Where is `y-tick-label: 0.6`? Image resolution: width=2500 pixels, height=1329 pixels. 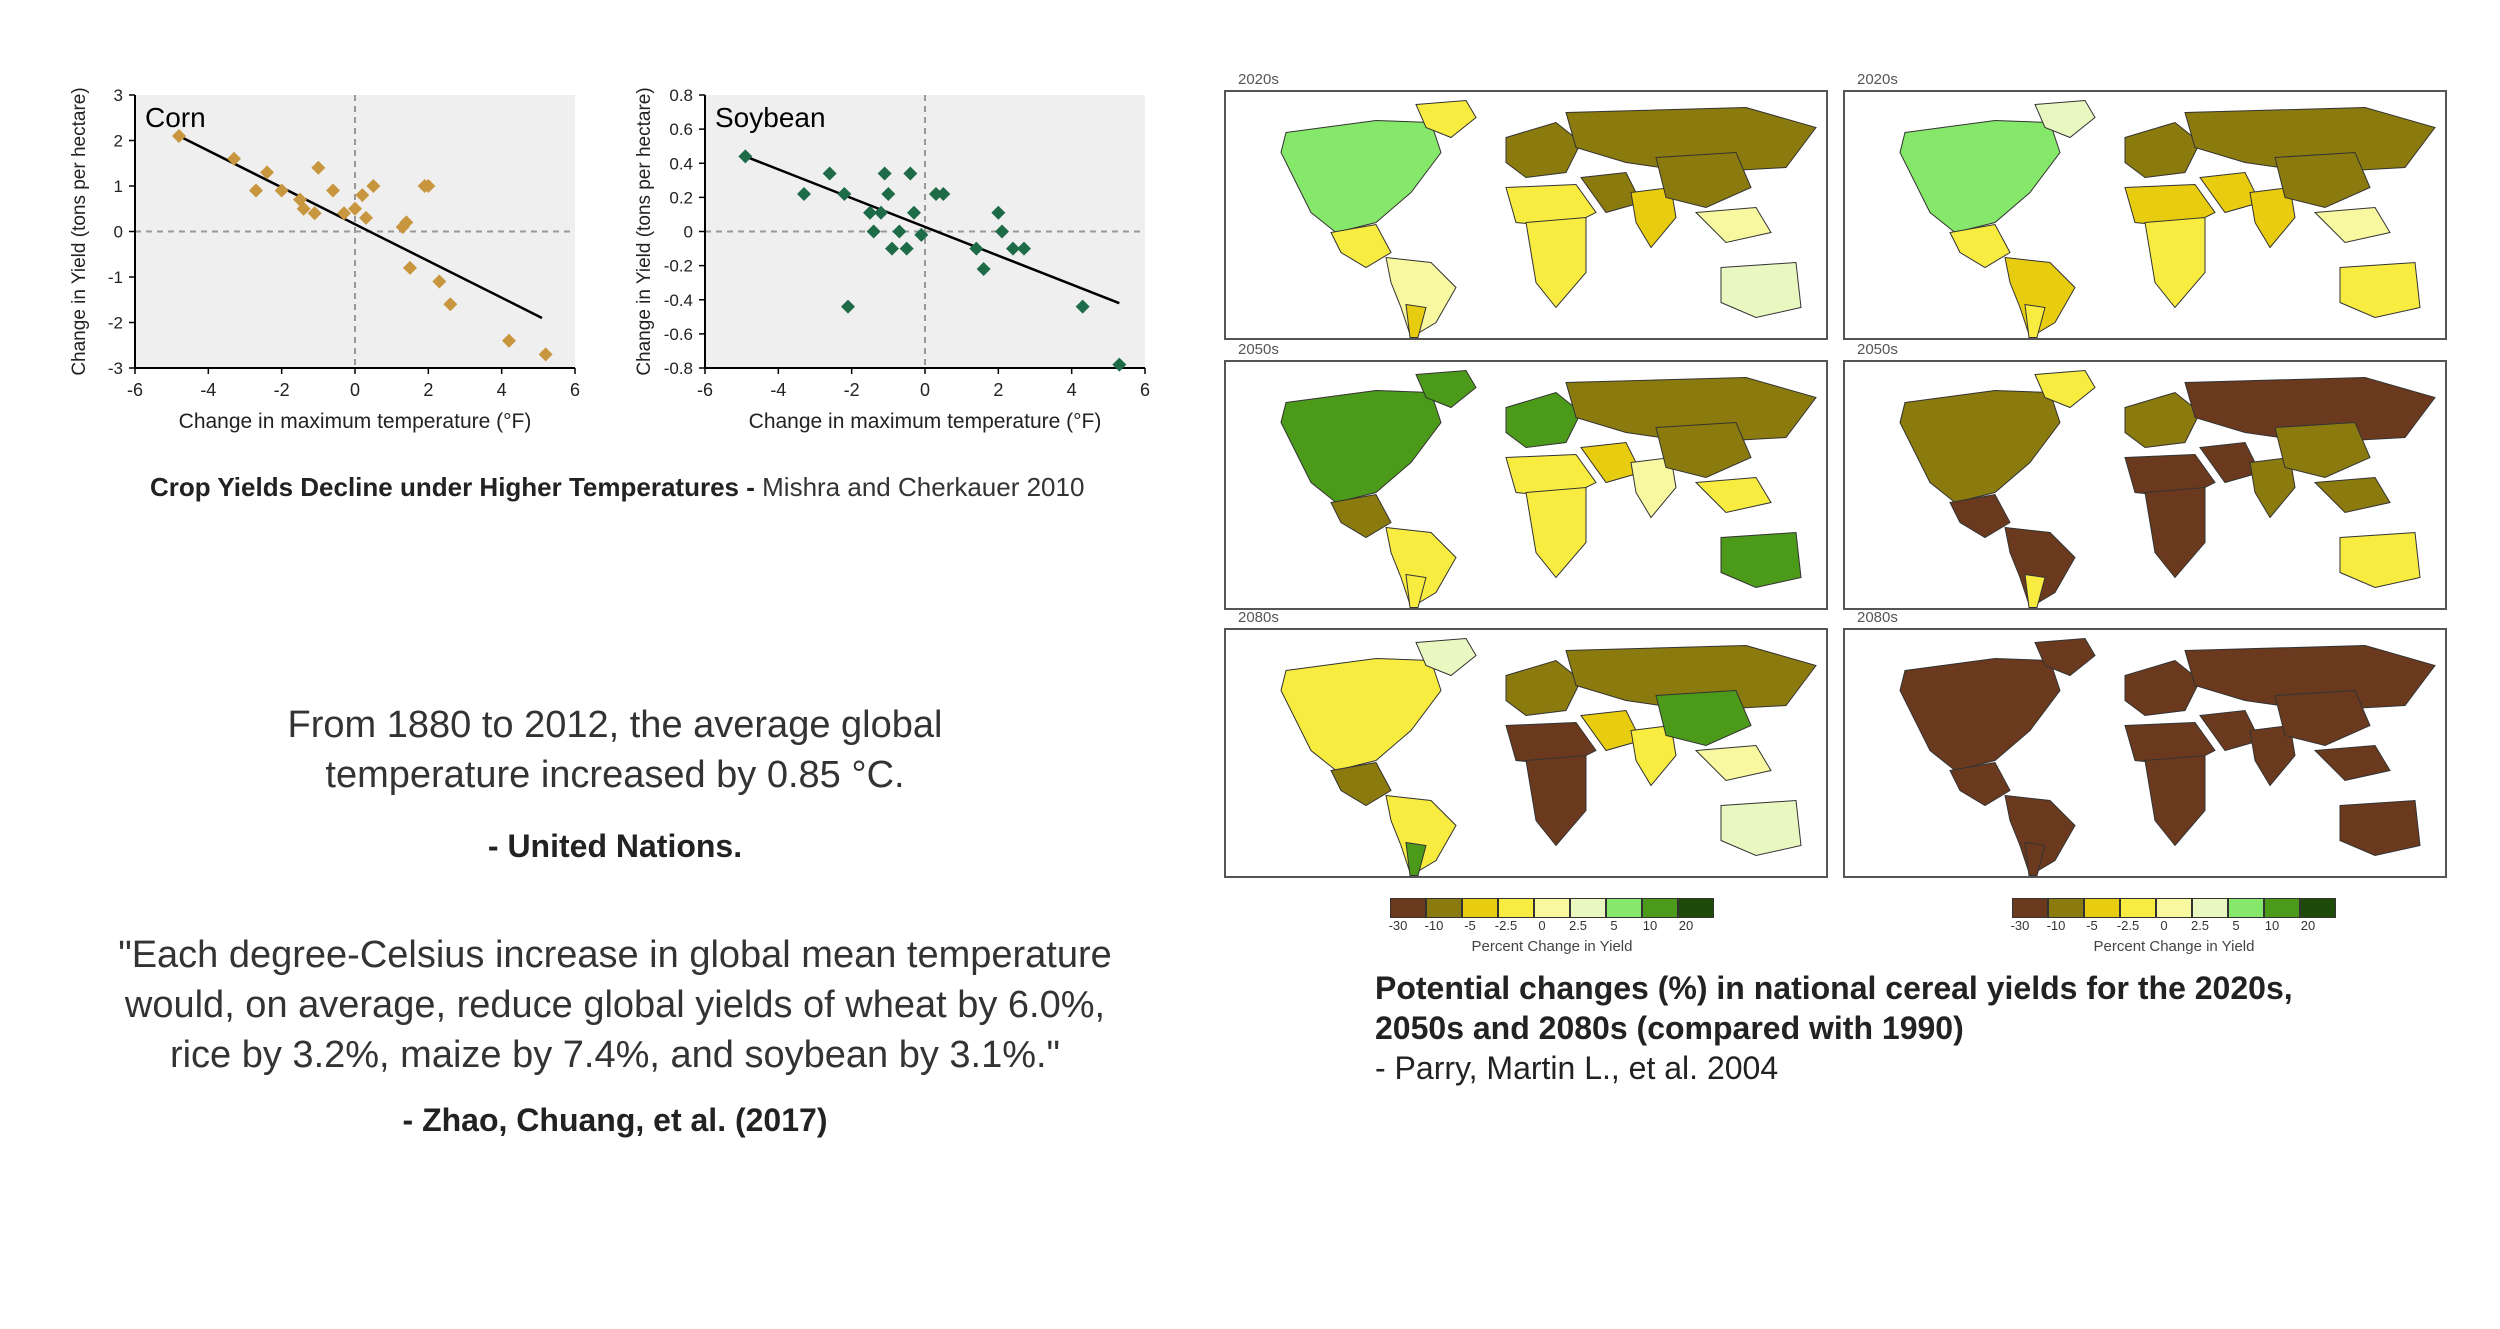
y-tick-label: 0.6 is located at coordinates (681, 129).